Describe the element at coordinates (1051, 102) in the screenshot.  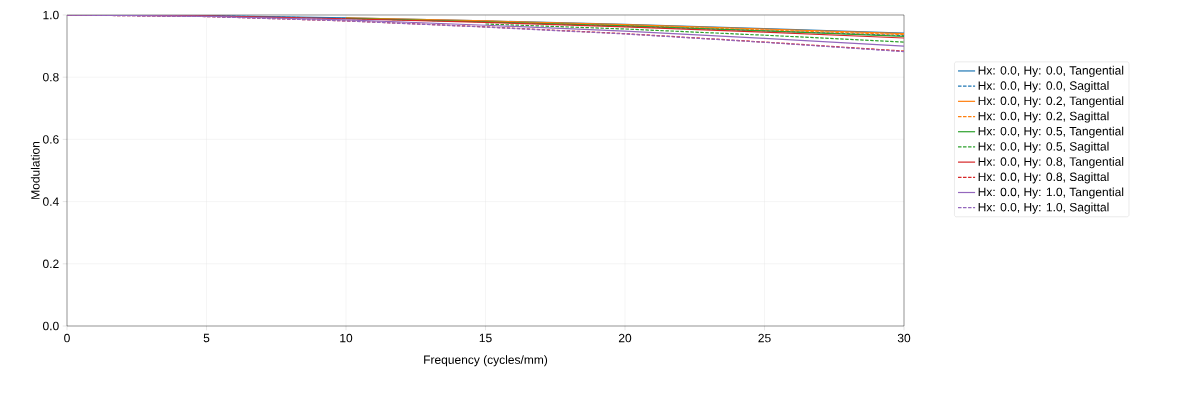
I see `legend-label: Hx: 0.0, Hy: 0.2, Tangential` at that location.